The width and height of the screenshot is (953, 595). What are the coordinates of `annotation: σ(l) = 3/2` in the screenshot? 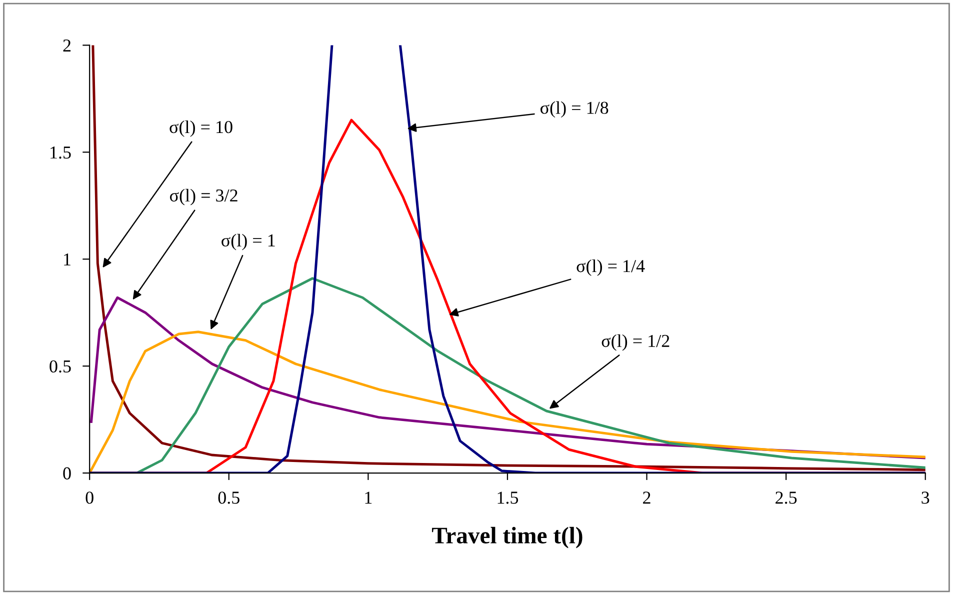 It's located at (204, 197).